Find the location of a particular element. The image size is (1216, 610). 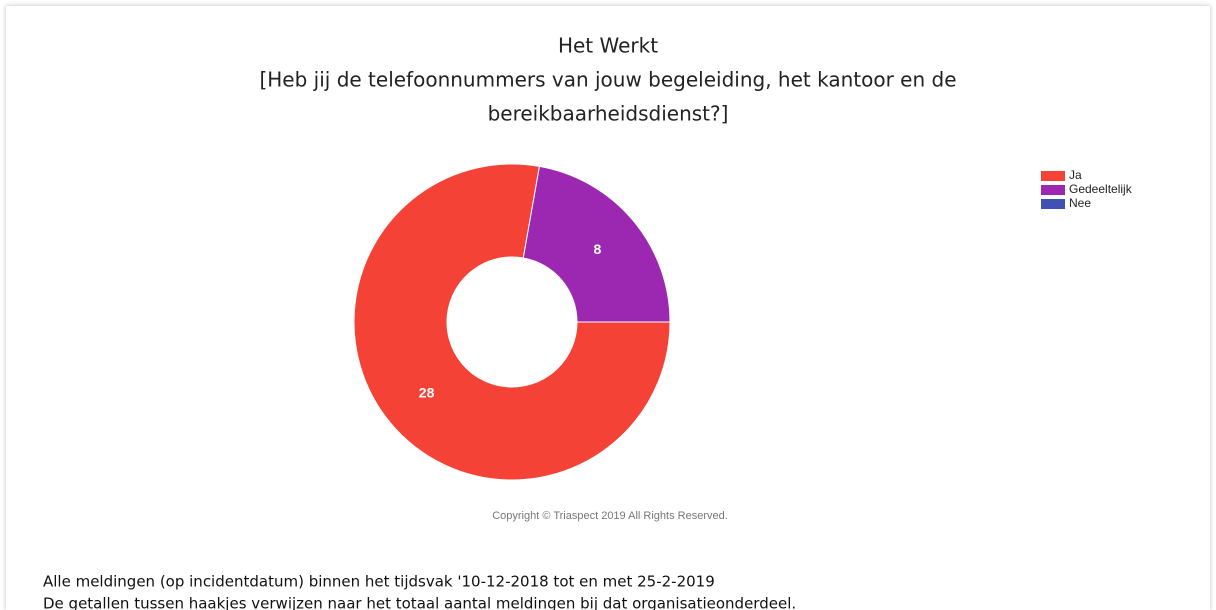

chart-title: Het Werkt is located at coordinates (608, 46).